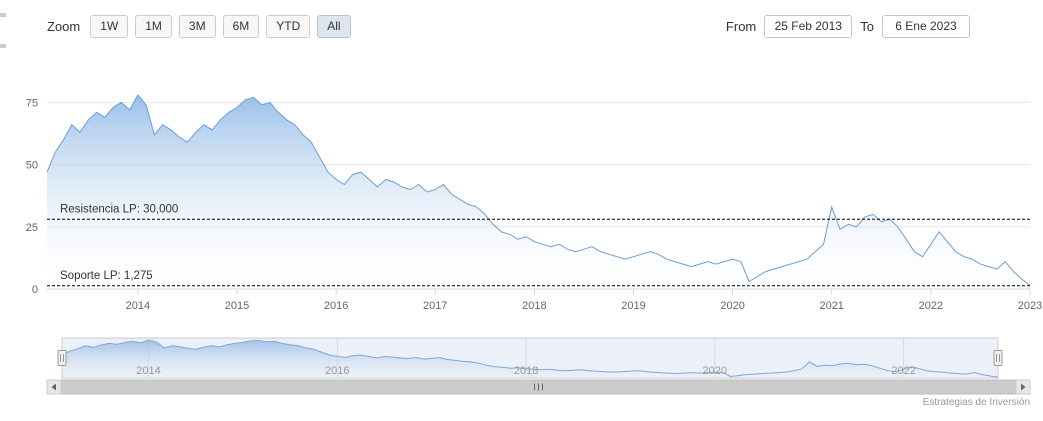  What do you see at coordinates (32, 103) in the screenshot?
I see `y-axis-label: 75` at bounding box center [32, 103].